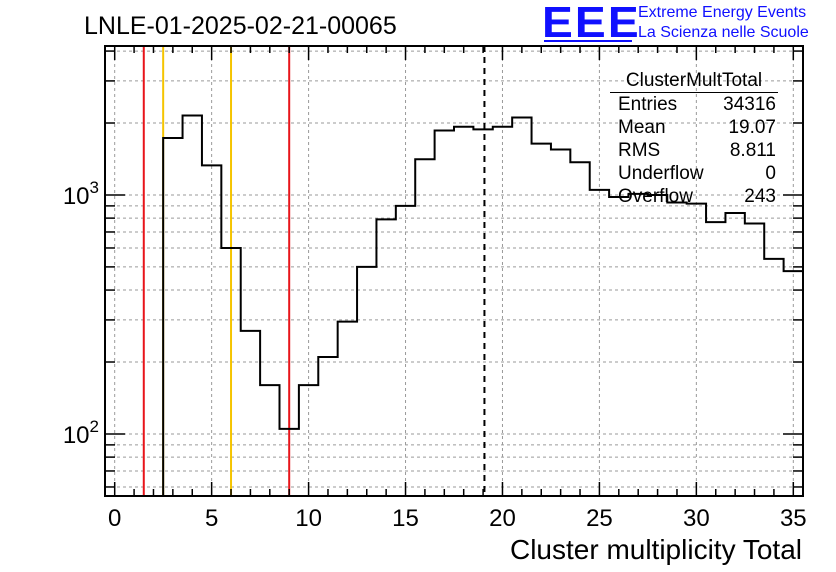  I want to click on chart-title: LNLE-01-2025-02-21-00065, so click(240, 26).